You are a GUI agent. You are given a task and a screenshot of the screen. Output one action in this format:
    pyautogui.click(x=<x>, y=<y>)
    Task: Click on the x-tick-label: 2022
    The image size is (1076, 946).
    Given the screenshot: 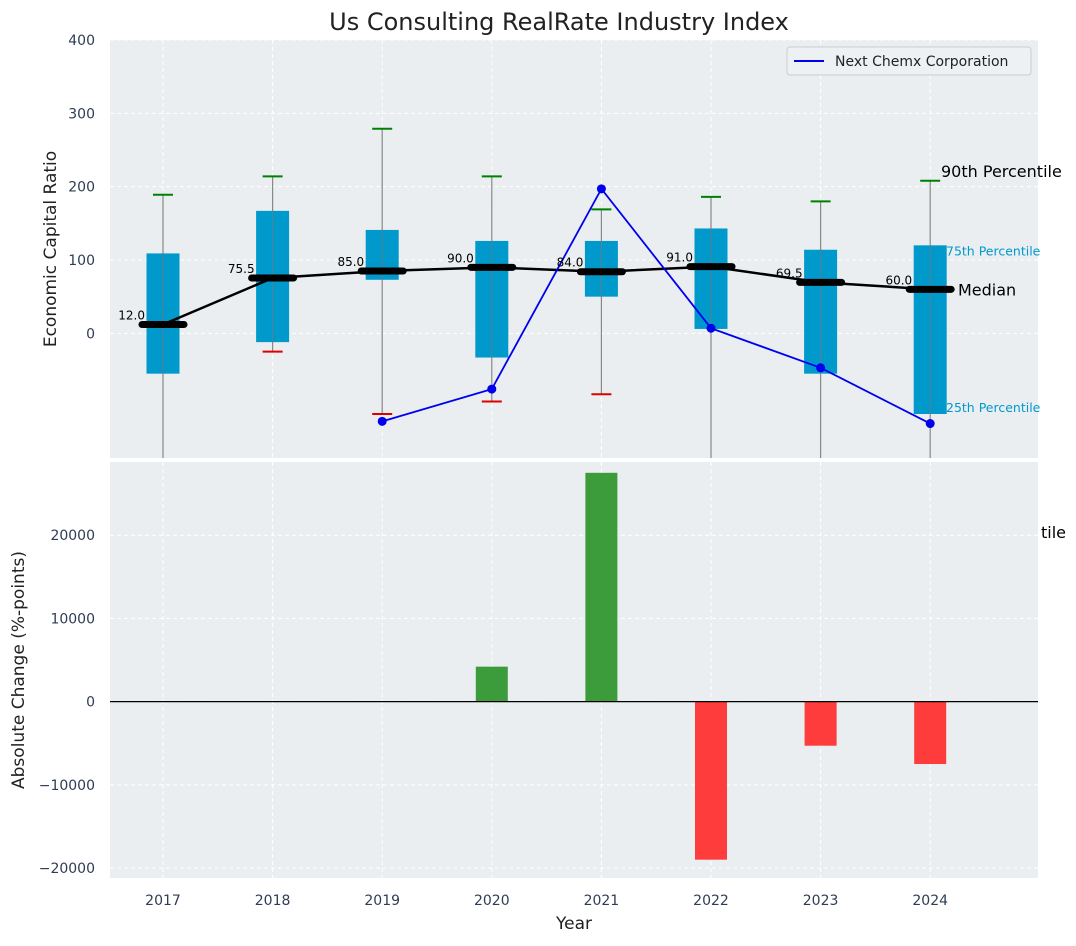 What is the action you would take?
    pyautogui.click(x=711, y=901)
    